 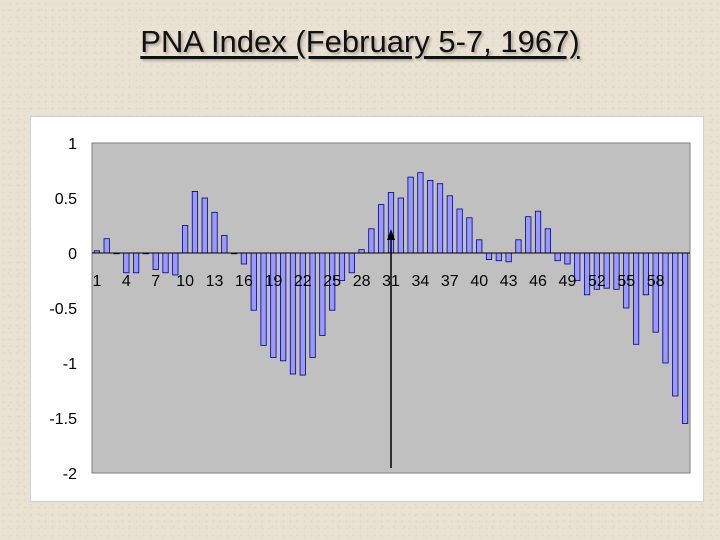 What do you see at coordinates (509, 281) in the screenshot?
I see `x-tick-label: 43` at bounding box center [509, 281].